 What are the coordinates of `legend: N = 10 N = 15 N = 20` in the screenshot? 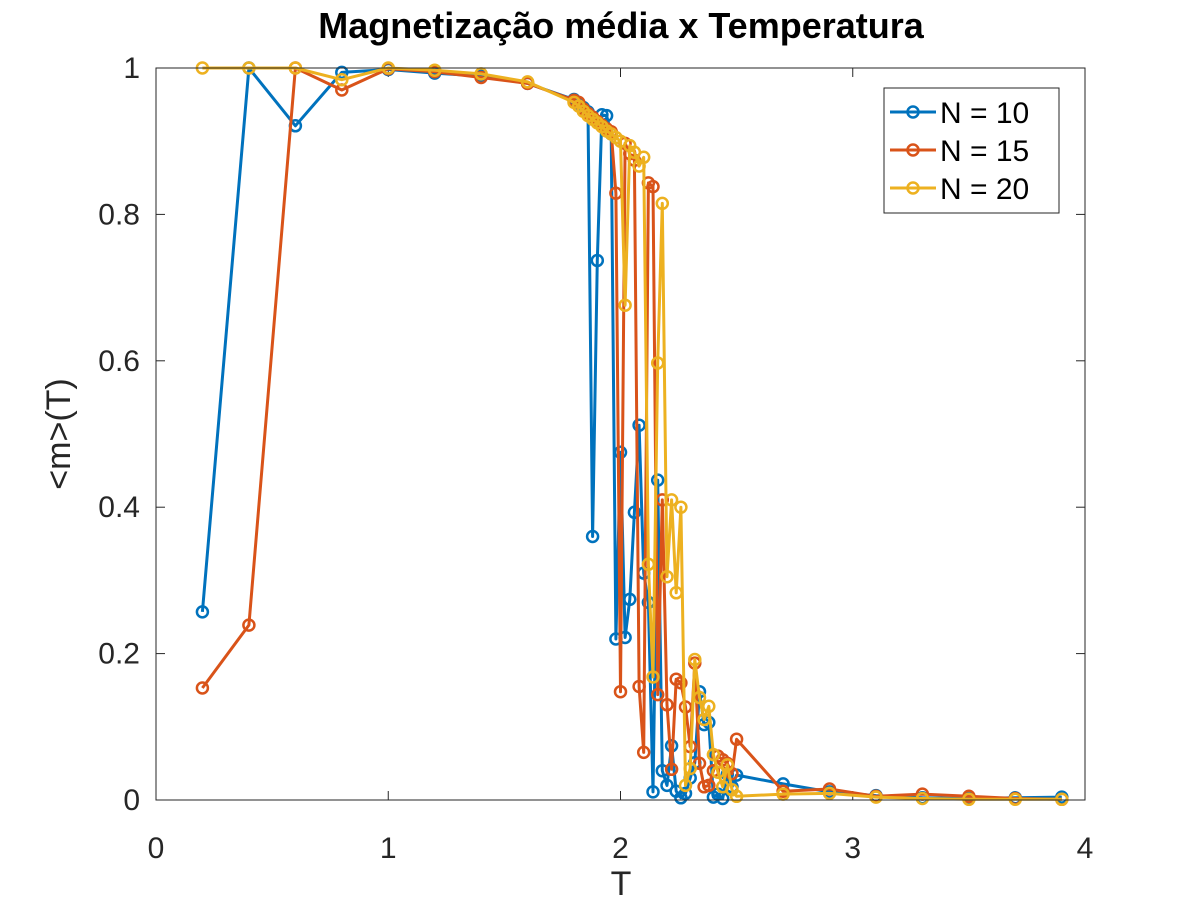 It's located at (971, 150).